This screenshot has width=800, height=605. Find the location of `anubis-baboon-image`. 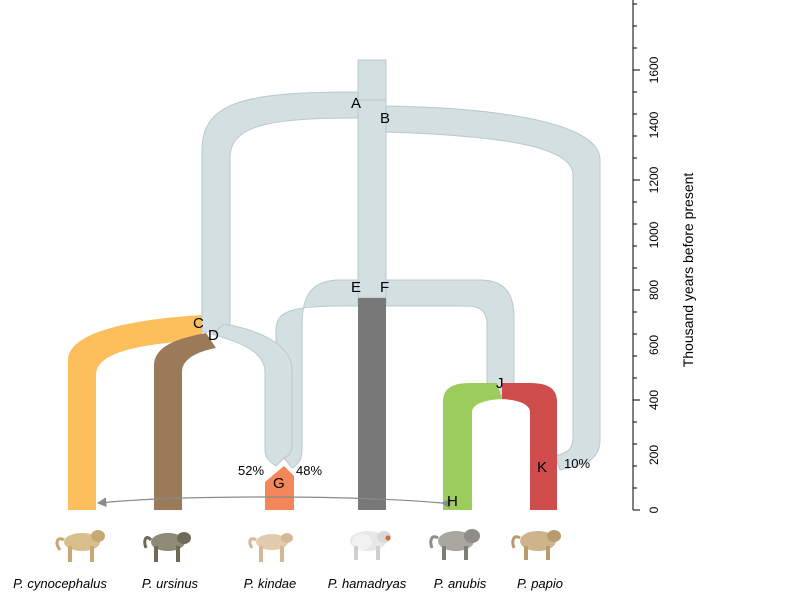

anubis-baboon-image is located at coordinates (454, 544).